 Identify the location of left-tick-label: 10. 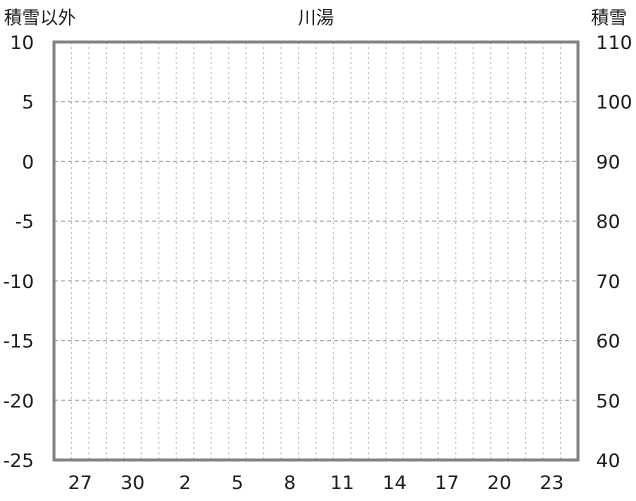
(22, 43).